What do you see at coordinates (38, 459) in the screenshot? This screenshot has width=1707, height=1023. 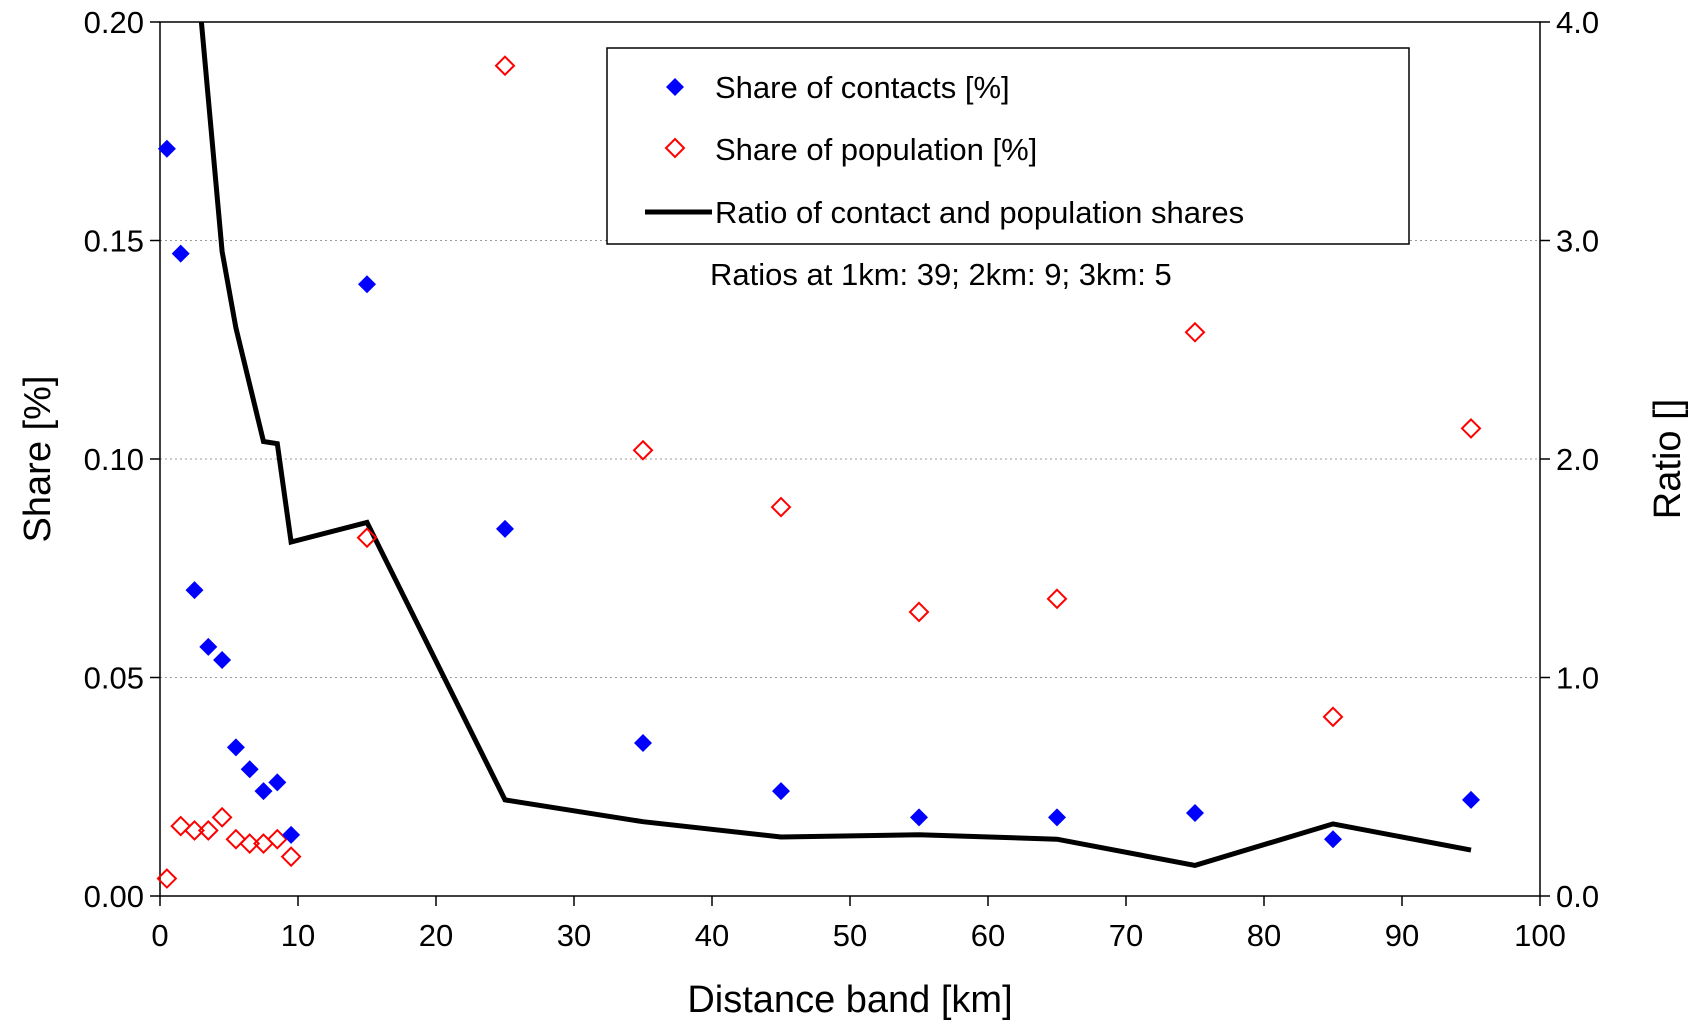 I see `y-axis-title: Share [%]` at bounding box center [38, 459].